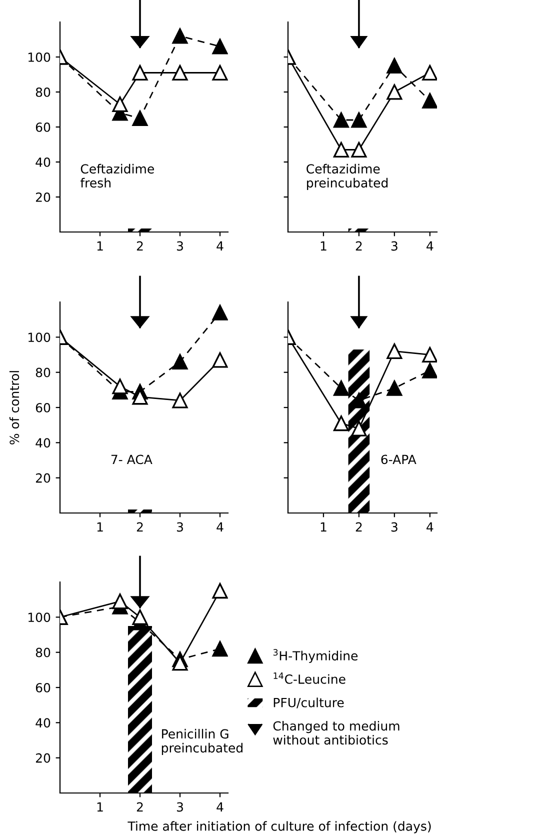  I want to click on y-axis-title: % of control, so click(14, 407).